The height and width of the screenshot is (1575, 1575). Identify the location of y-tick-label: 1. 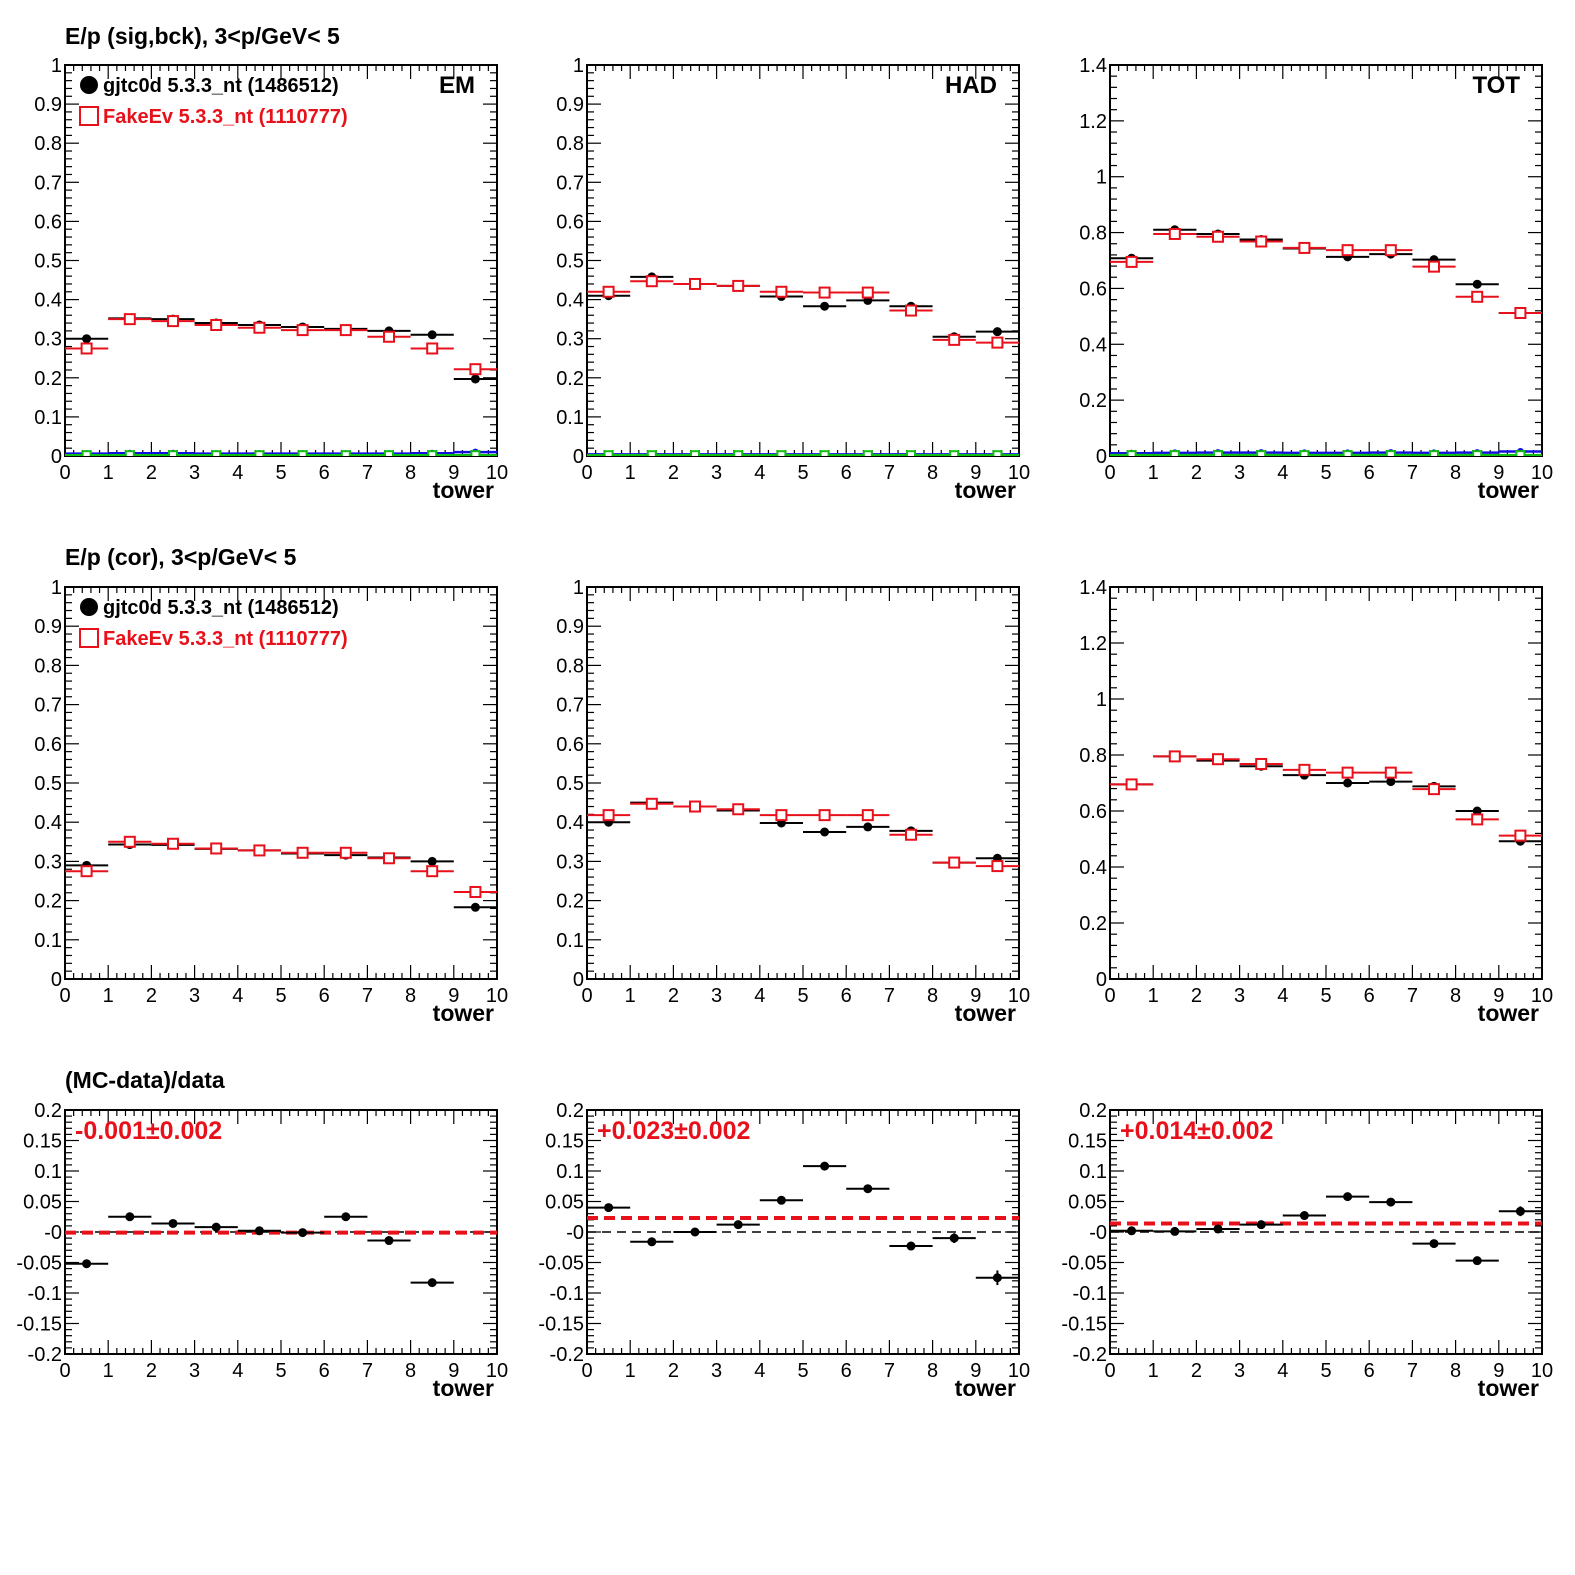
(1101, 700).